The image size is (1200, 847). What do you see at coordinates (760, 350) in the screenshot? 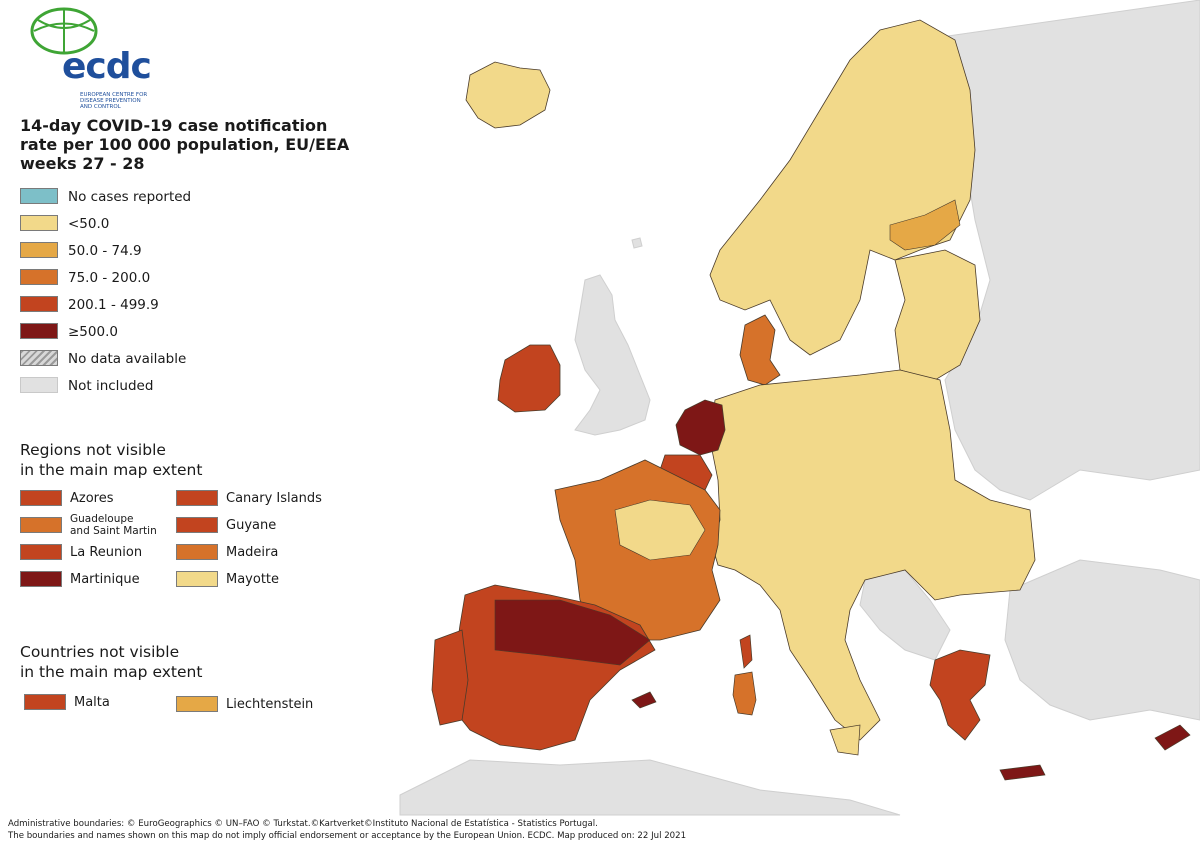
I see `region-denmark` at bounding box center [760, 350].